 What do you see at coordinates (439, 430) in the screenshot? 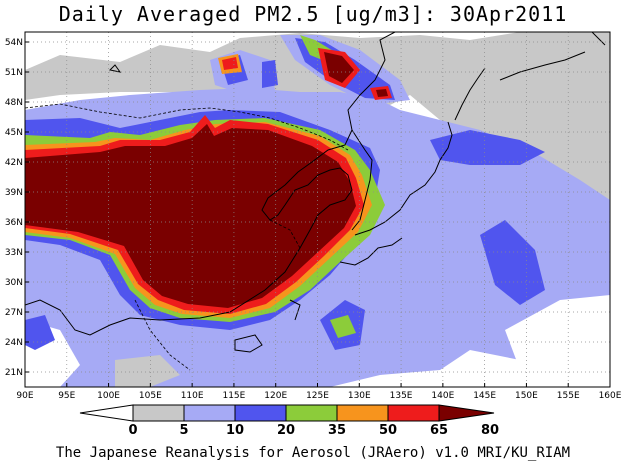
I see `colorbar-label: 65` at bounding box center [439, 430].